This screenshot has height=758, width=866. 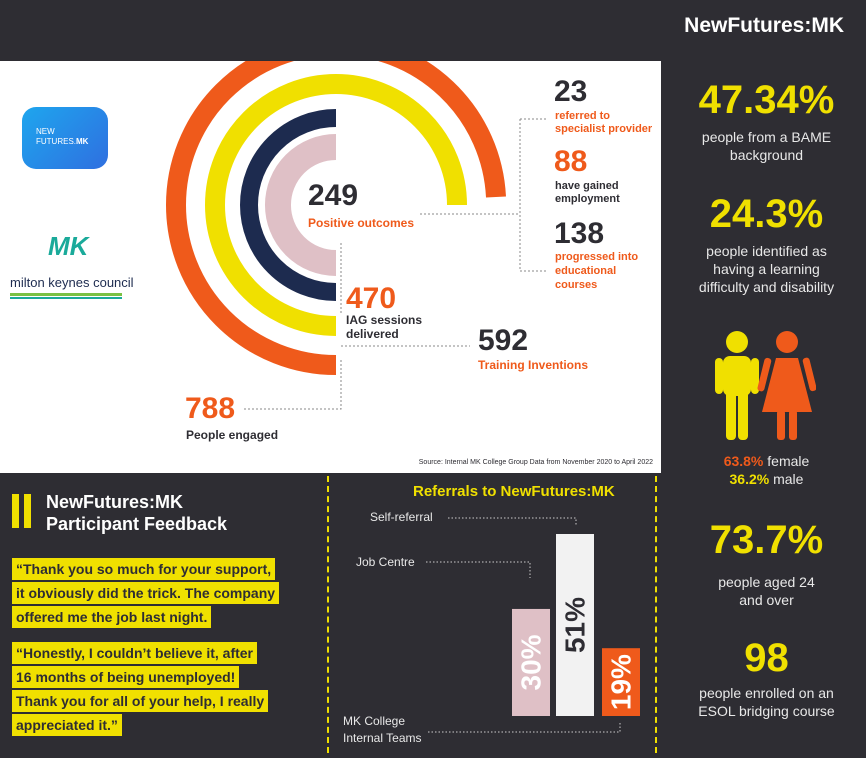 What do you see at coordinates (766, 461) in the screenshot?
I see `gender-female-row: 63.8% female` at bounding box center [766, 461].